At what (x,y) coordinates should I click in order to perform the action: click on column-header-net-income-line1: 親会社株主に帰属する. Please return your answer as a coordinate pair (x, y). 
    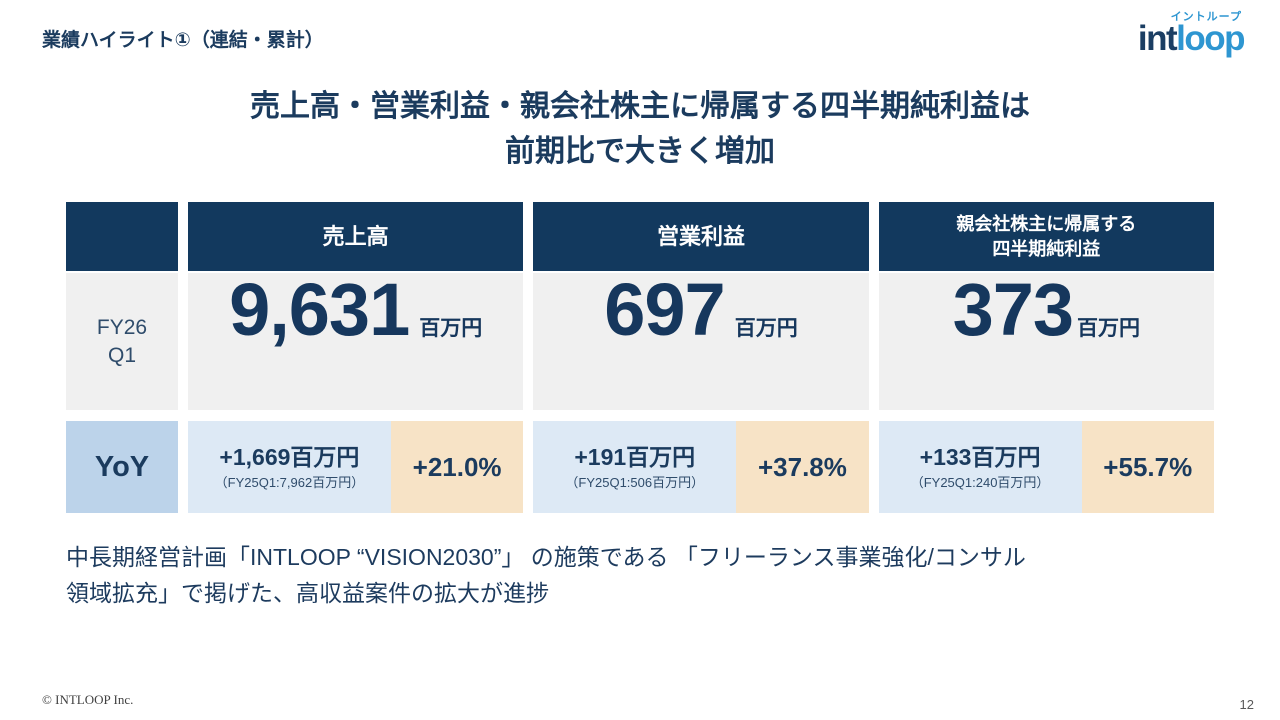
    Looking at the image, I should click on (1046, 224).